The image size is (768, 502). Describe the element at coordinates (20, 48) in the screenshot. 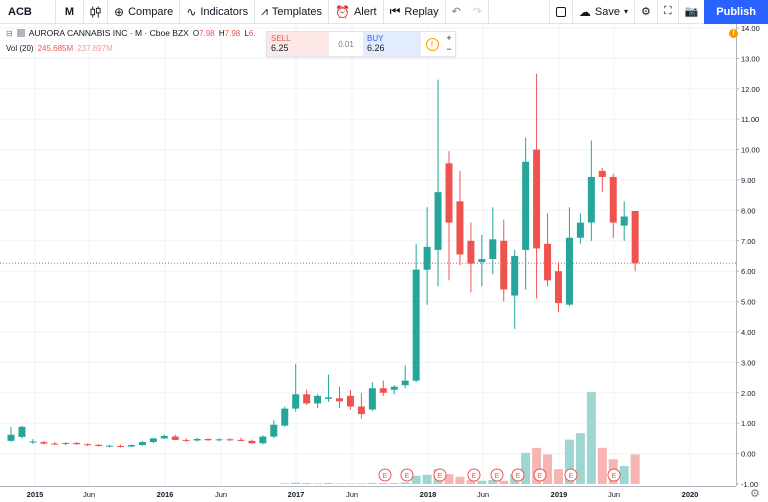

I see `volume-label: Vol (20)` at that location.